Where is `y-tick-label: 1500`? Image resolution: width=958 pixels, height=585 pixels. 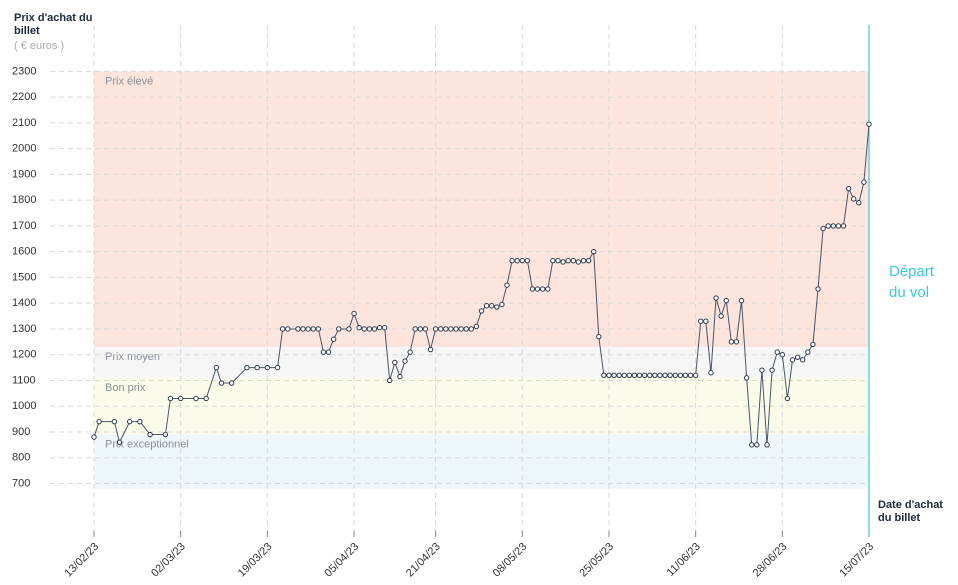
y-tick-label: 1500 is located at coordinates (24, 277).